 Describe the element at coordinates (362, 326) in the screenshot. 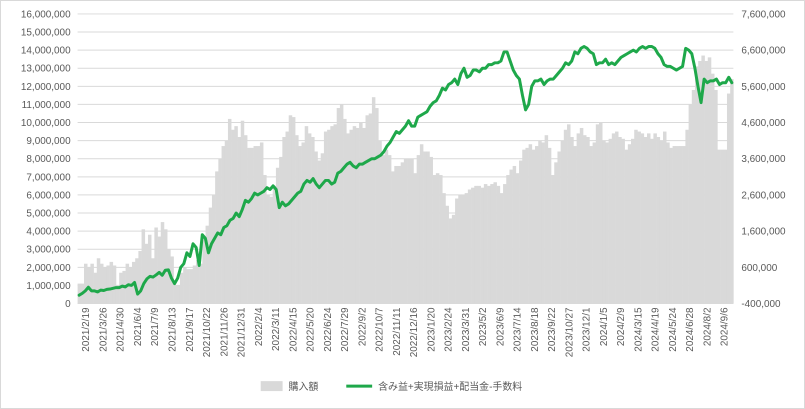

I see `x-tick-label: 2022/9/2` at that location.